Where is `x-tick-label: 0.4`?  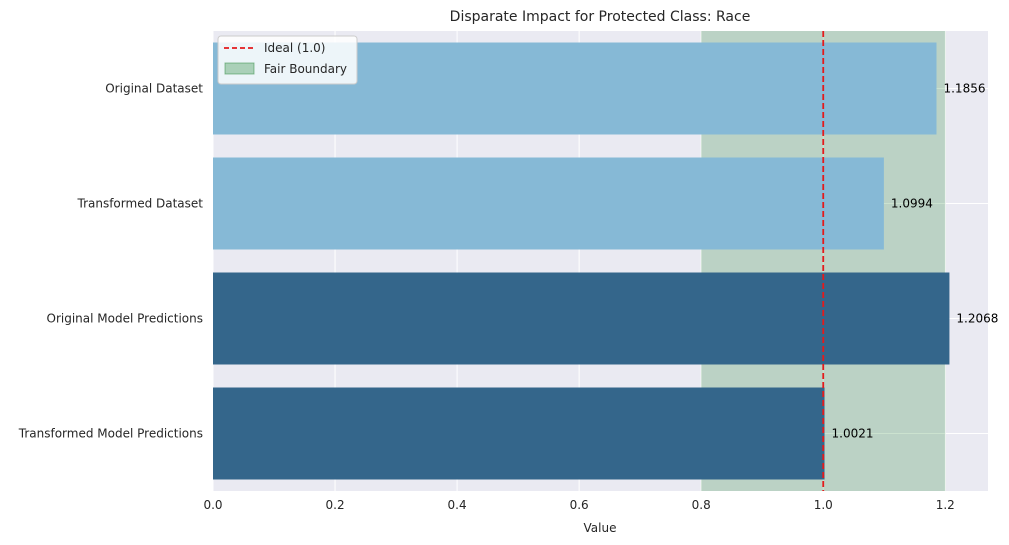
x-tick-label: 0.4 is located at coordinates (457, 505).